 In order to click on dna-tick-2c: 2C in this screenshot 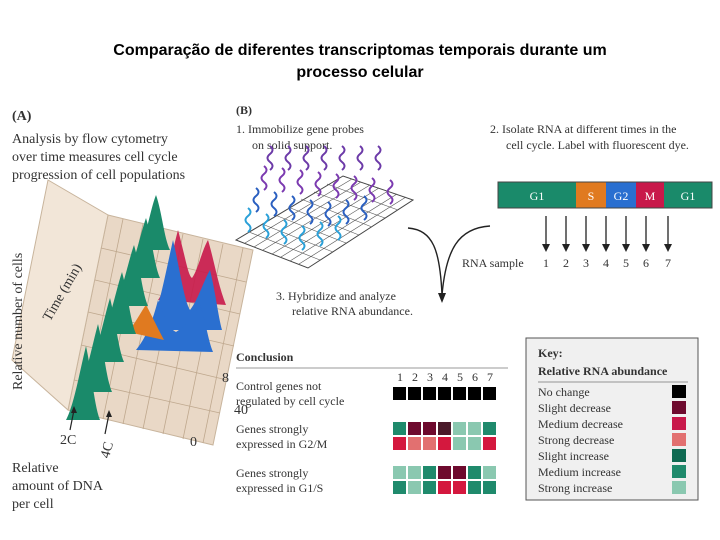, I will do `click(68, 440)`.